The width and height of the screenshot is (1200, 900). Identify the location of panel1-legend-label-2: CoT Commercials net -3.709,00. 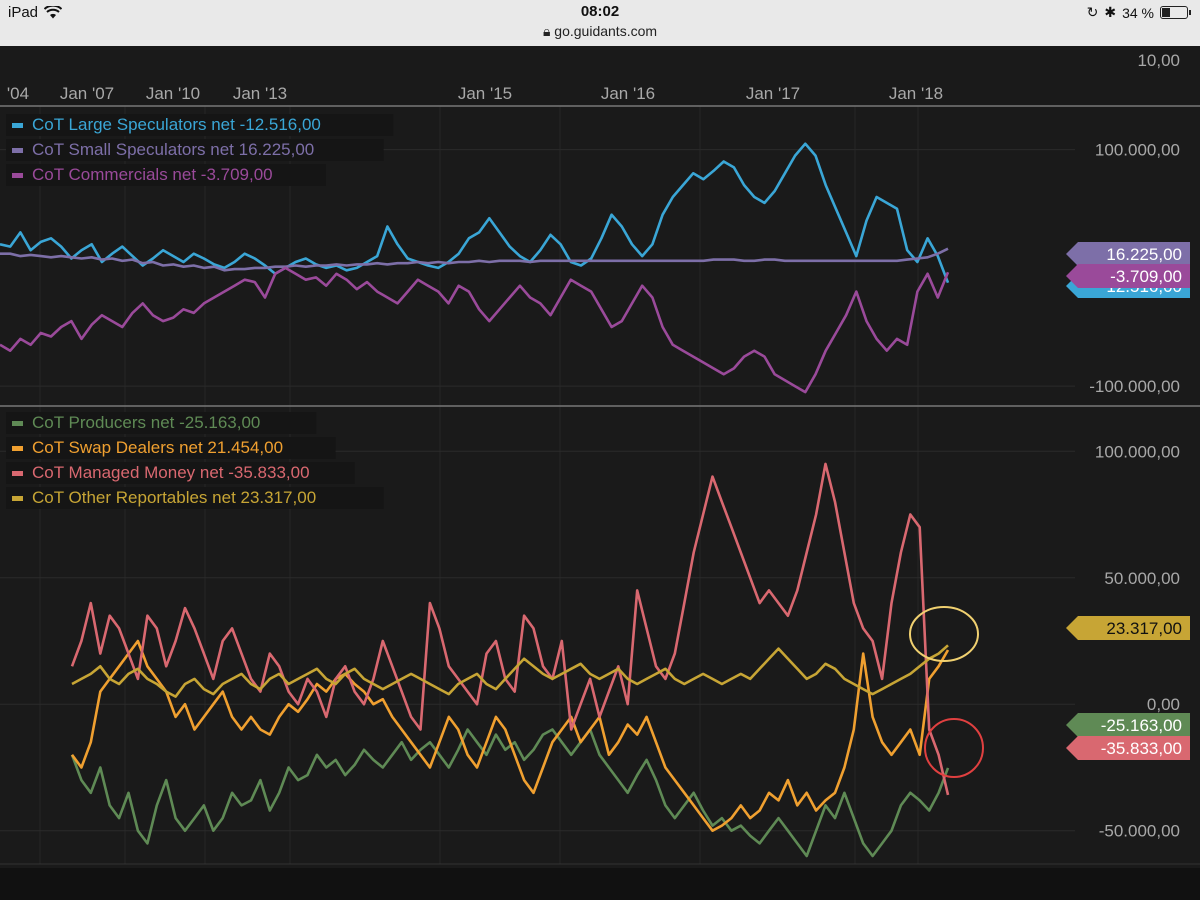
(152, 174).